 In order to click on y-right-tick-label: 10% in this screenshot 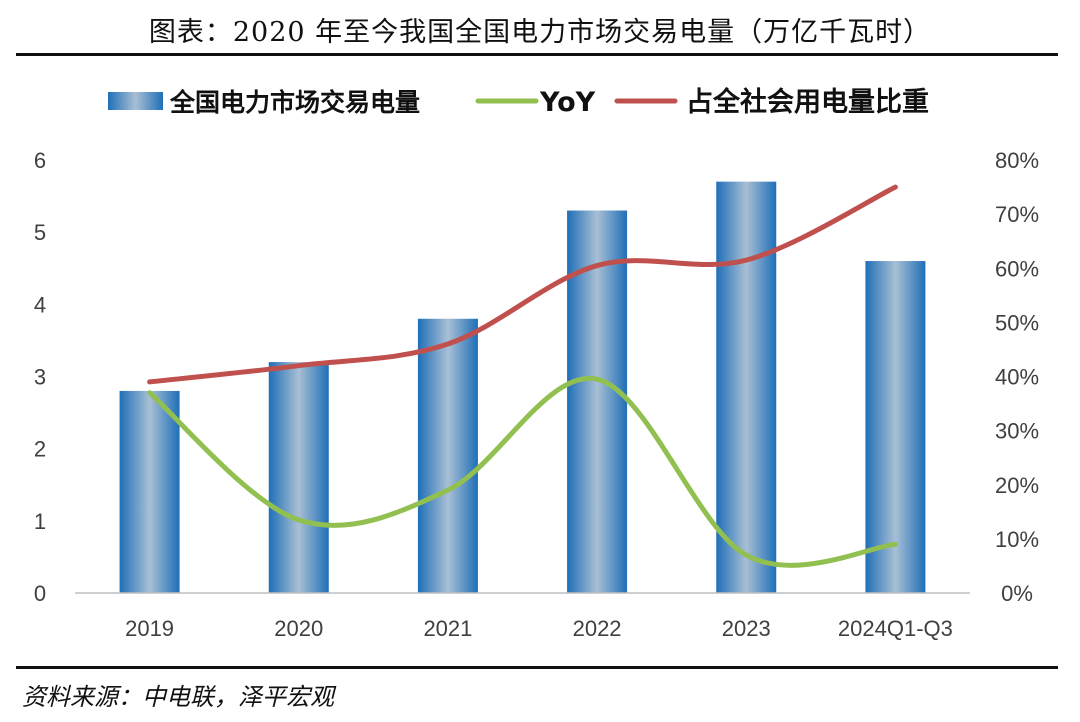, I will do `click(1017, 539)`.